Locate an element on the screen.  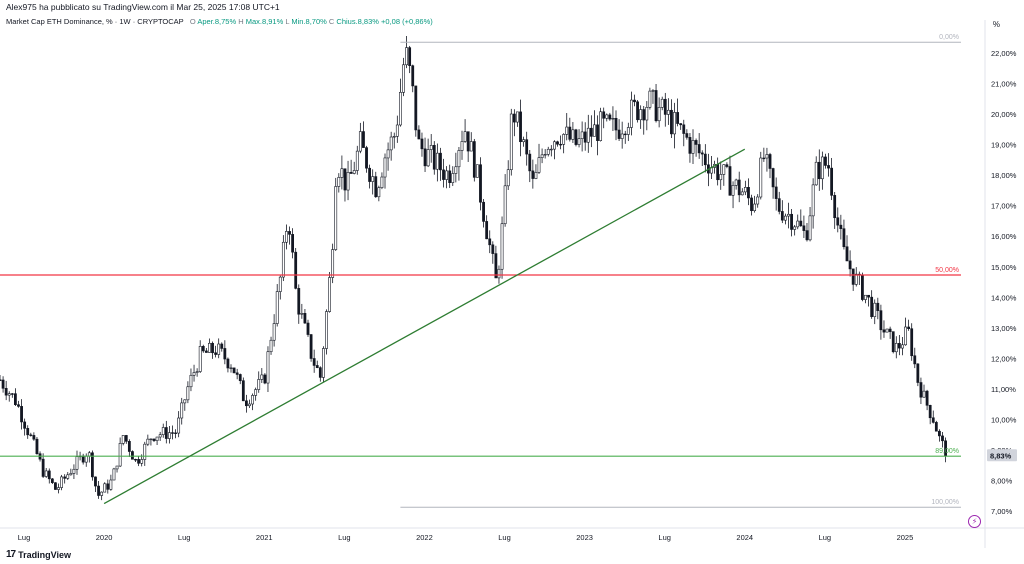
high-label: H is located at coordinates (241, 21).